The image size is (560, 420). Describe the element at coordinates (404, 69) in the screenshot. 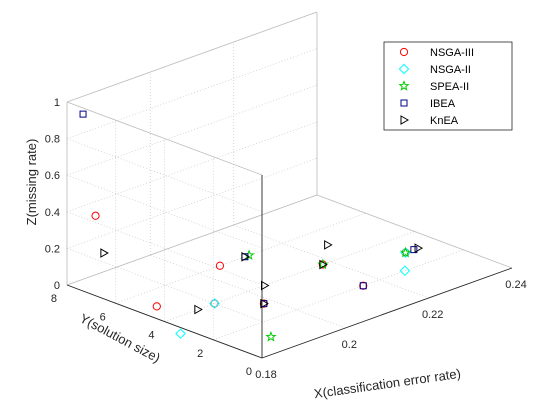

I see `diamond-marker-icon` at that location.